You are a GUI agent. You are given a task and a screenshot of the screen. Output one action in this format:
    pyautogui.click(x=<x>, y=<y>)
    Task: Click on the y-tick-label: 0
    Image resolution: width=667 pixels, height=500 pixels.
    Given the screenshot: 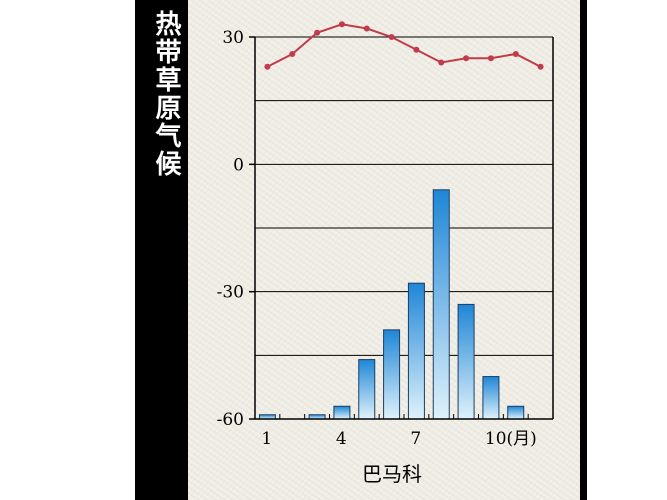 What is the action you would take?
    pyautogui.click(x=238, y=165)
    